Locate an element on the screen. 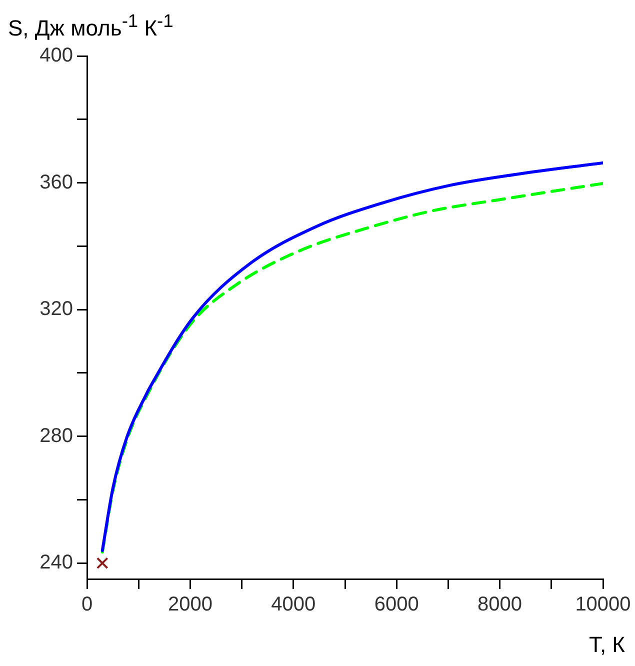  y-tick-label: 320 is located at coordinates (56, 309).